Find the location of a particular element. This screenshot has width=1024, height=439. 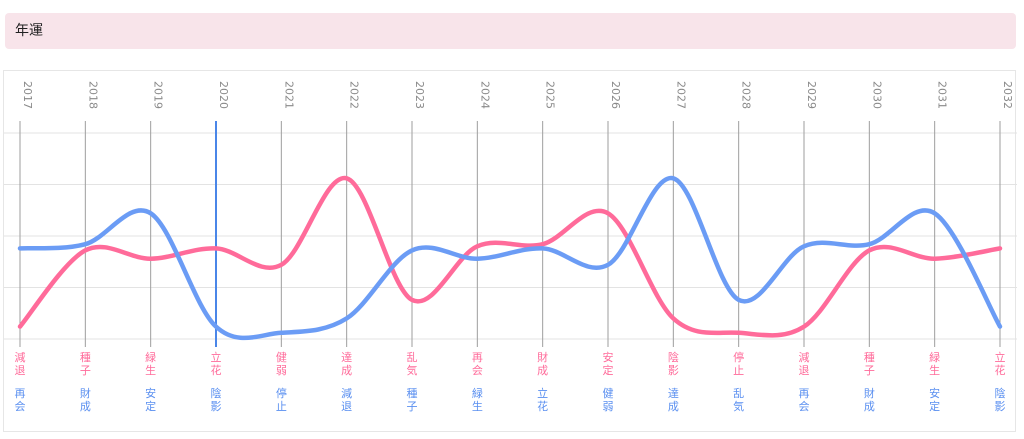

x-tick-label: 2026 is located at coordinates (615, 95).